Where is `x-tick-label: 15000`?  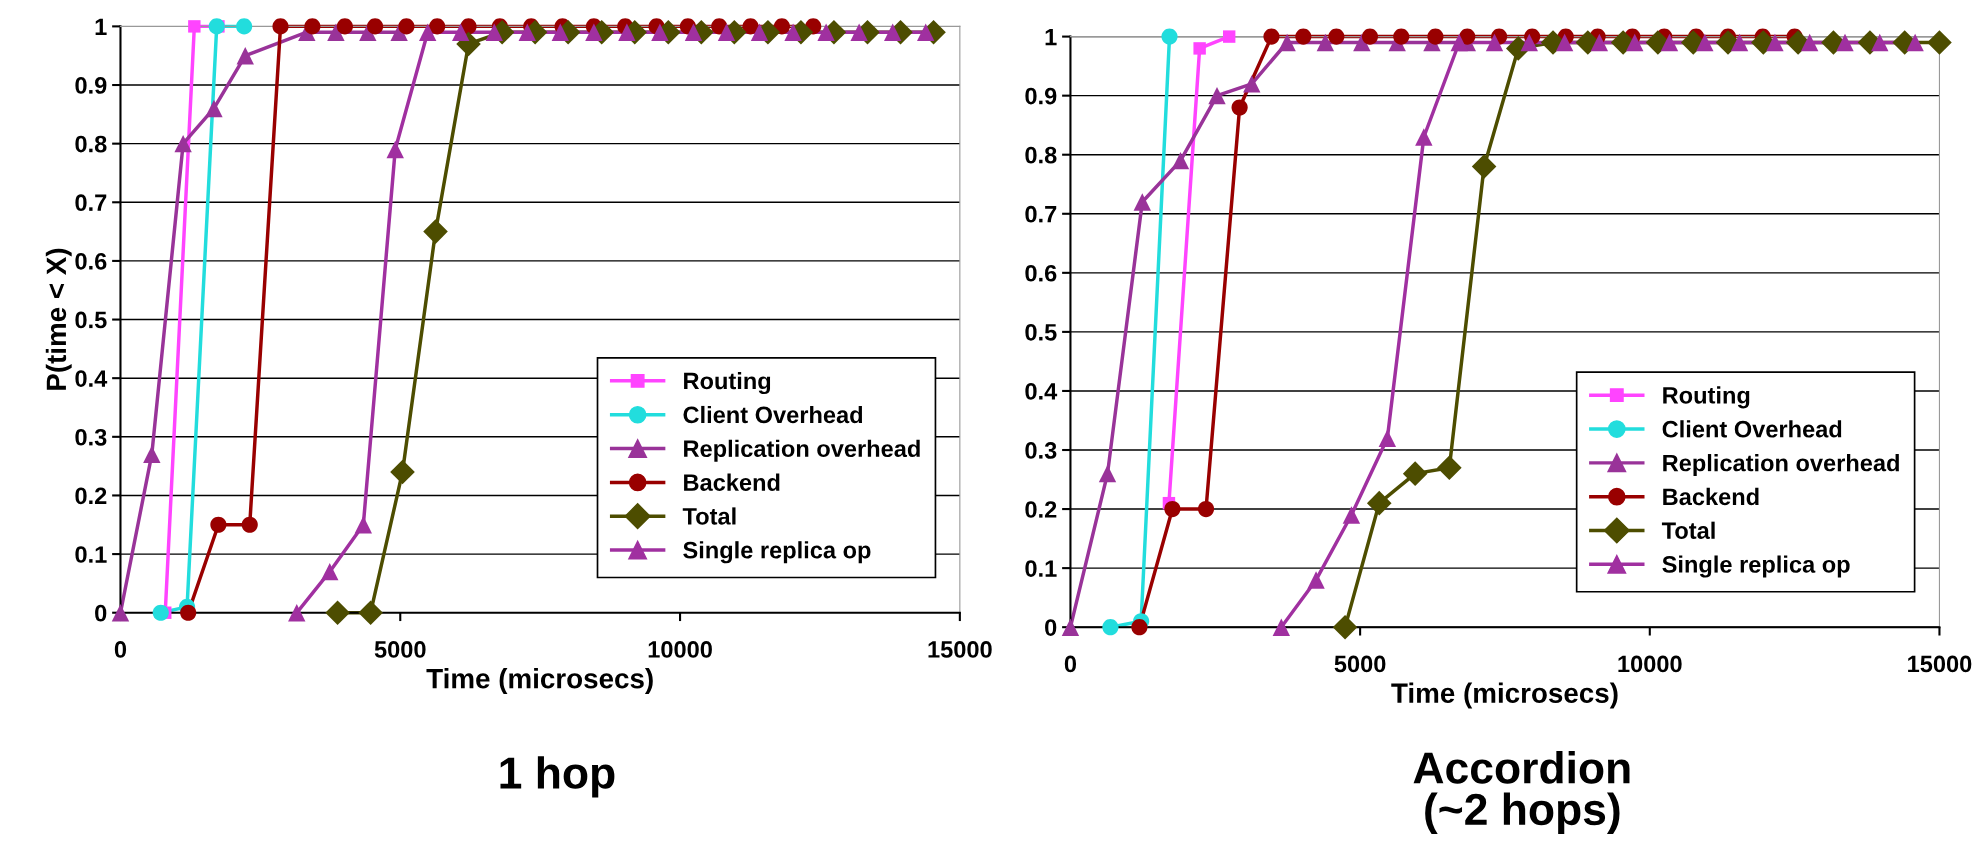
x-tick-label: 15000 is located at coordinates (1940, 664).